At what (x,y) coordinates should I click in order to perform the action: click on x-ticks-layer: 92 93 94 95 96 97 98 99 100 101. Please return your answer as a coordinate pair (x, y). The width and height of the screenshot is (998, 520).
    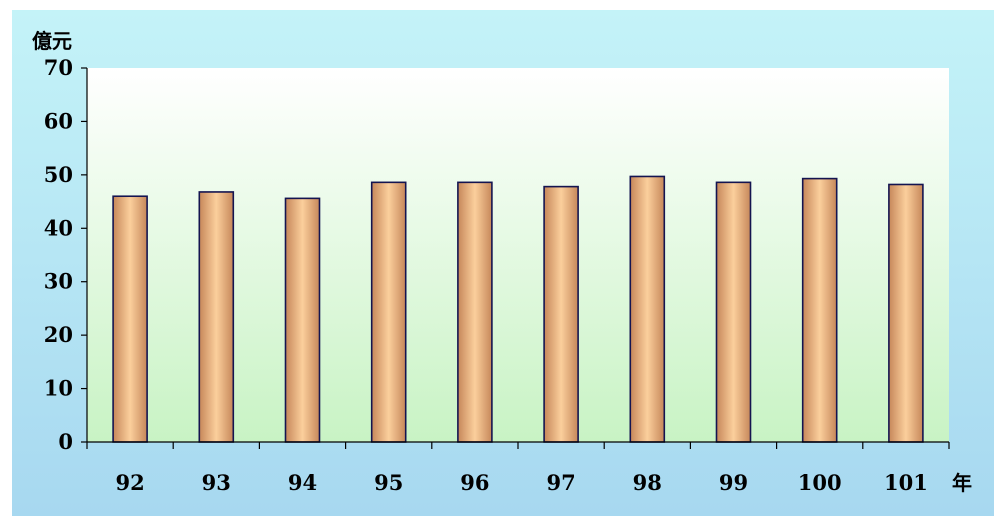
    Looking at the image, I should click on (518, 468).